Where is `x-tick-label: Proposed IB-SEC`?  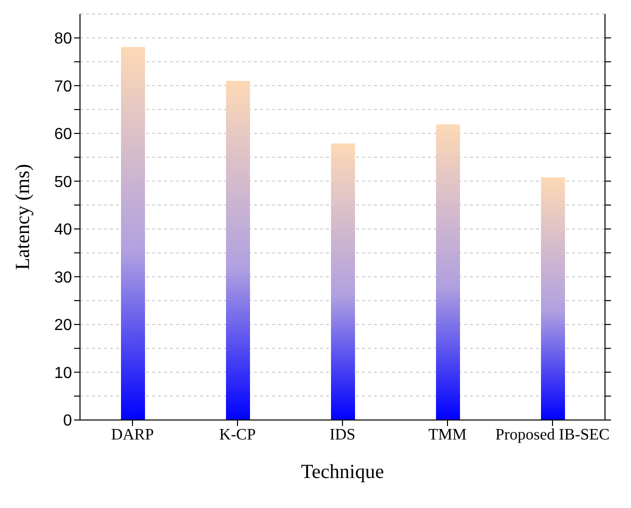 x-tick-label: Proposed IB-SEC is located at coordinates (552, 435).